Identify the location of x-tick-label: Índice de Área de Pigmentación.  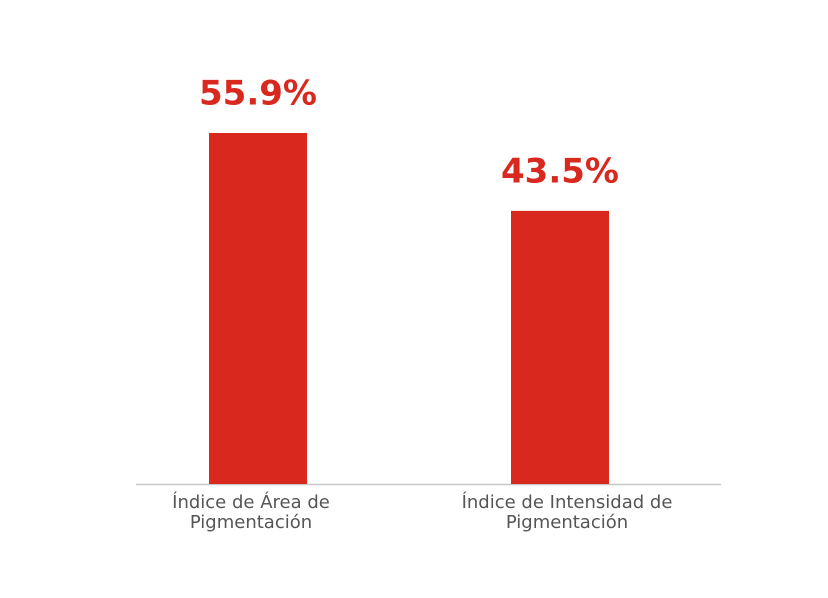
(251, 512).